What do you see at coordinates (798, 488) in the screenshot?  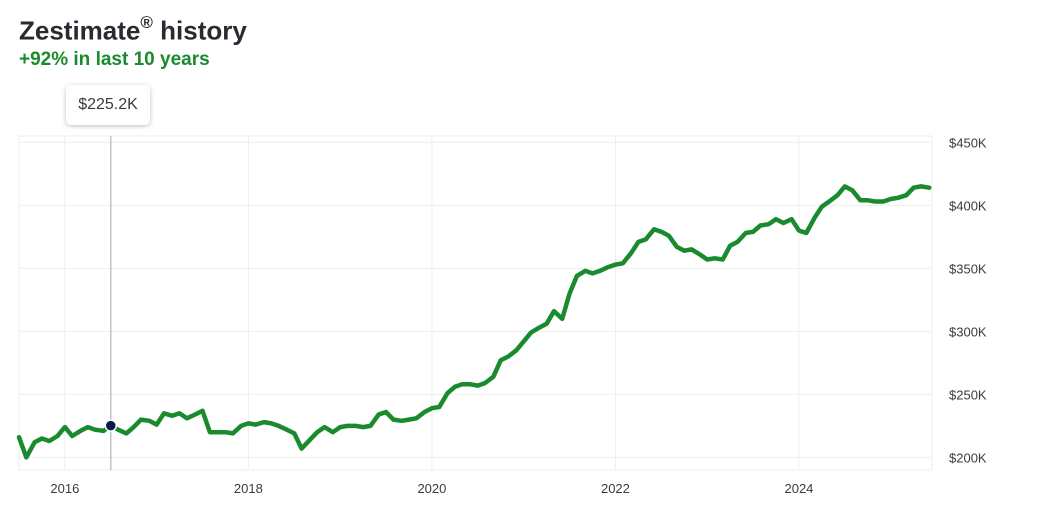 I see `x-tick-label: 2024` at bounding box center [798, 488].